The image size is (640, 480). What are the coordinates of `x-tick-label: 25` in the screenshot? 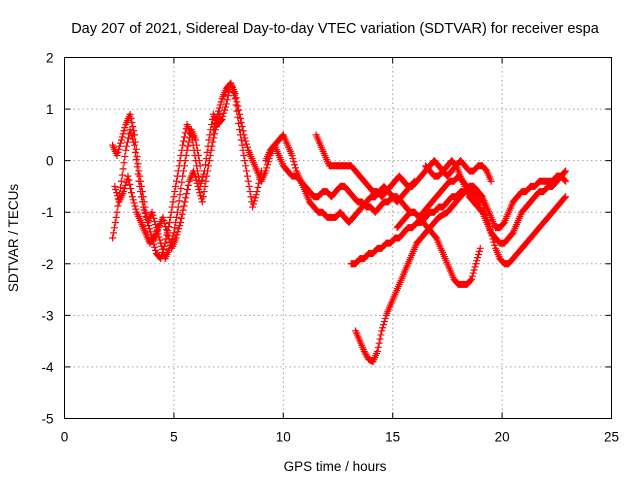 It's located at (611, 437).